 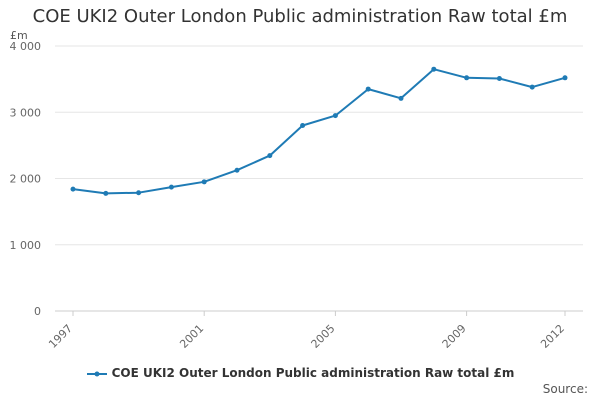 I want to click on data-point-2005, so click(x=335, y=116).